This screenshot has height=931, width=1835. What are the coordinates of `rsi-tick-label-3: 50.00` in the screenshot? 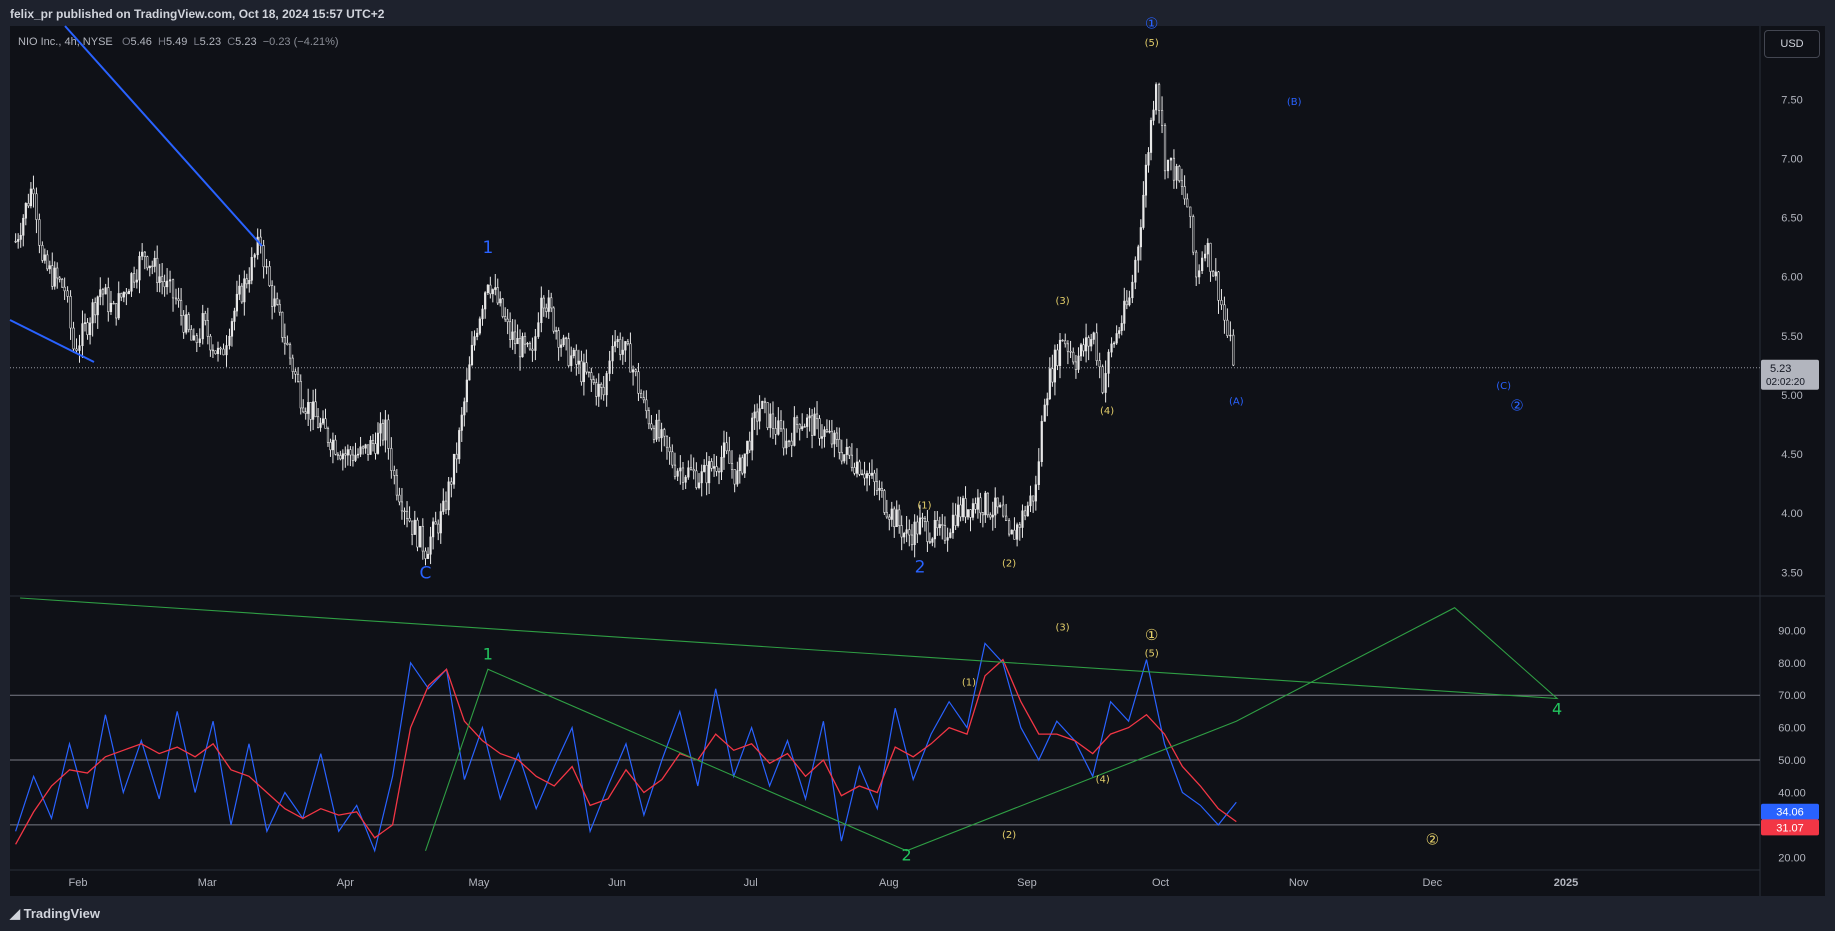 It's located at (1792, 761).